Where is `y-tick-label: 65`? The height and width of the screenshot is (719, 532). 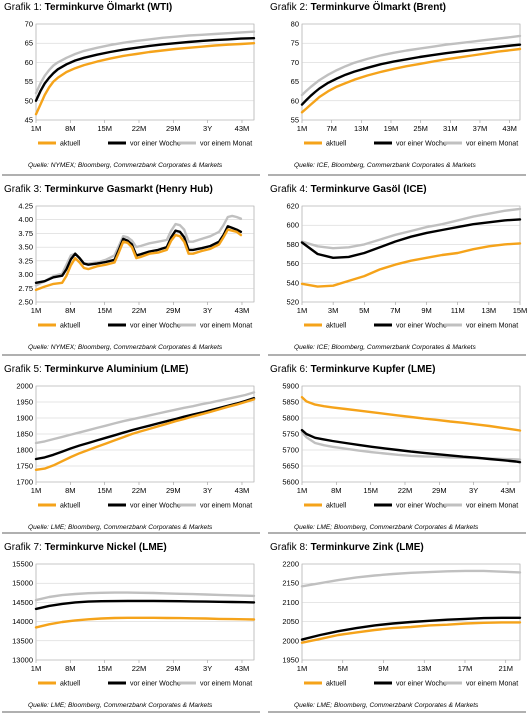
y-tick-label: 65 is located at coordinates (295, 81).